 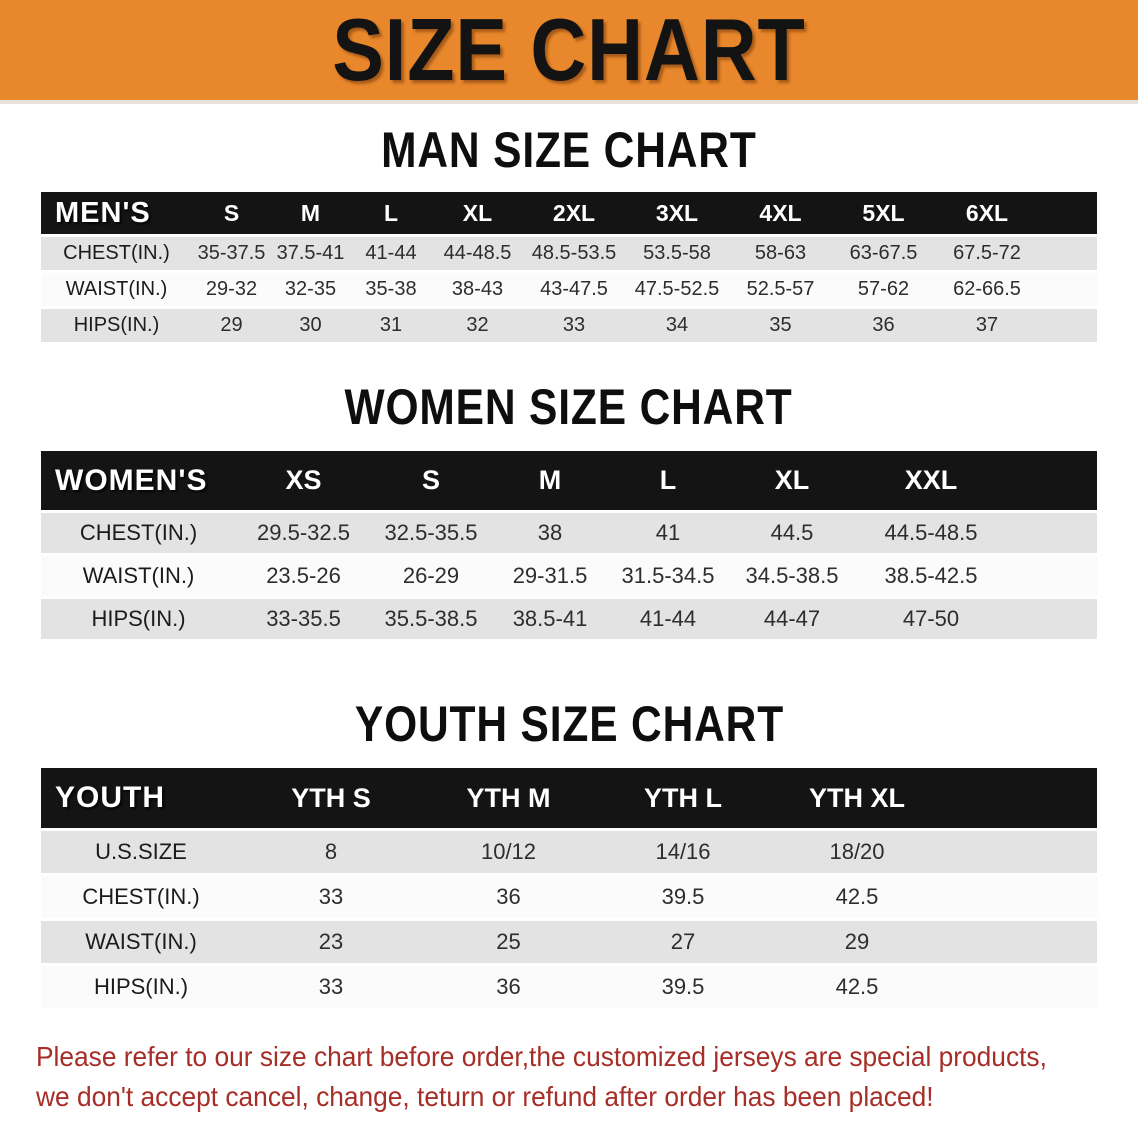 I want to click on youth-size-chart-heading: YOUTH SIZE CHART, so click(x=569, y=724).